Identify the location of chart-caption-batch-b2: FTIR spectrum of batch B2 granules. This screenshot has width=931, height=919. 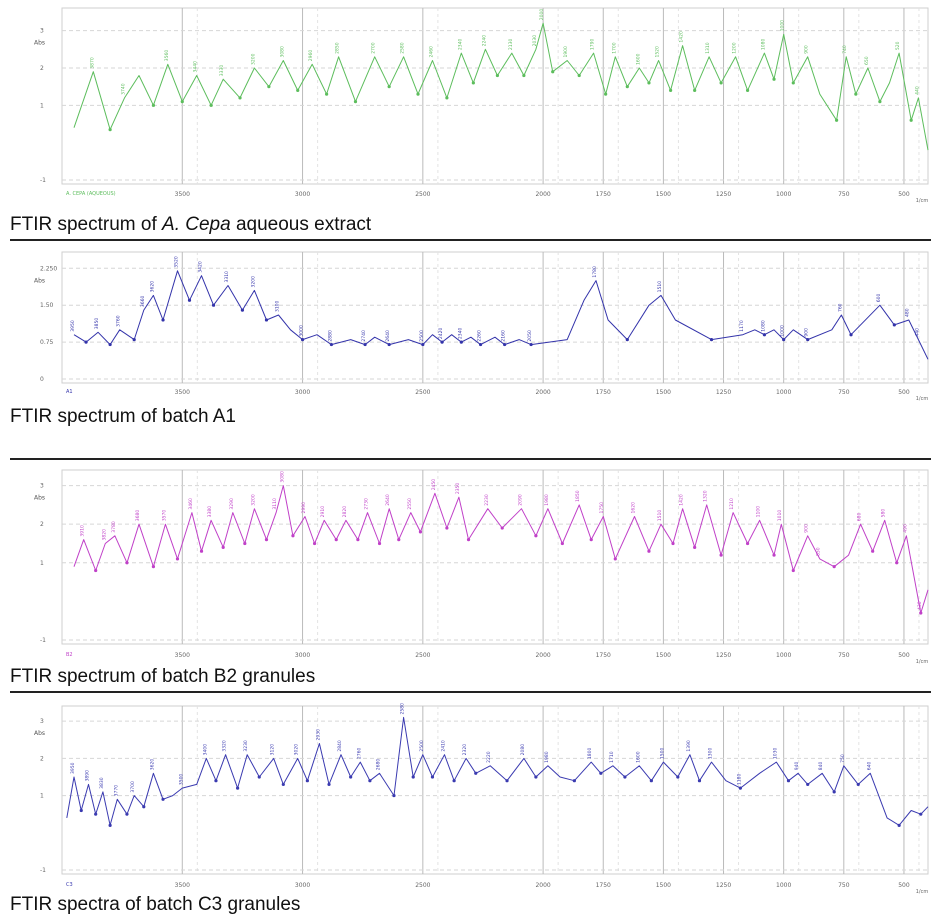
(163, 676).